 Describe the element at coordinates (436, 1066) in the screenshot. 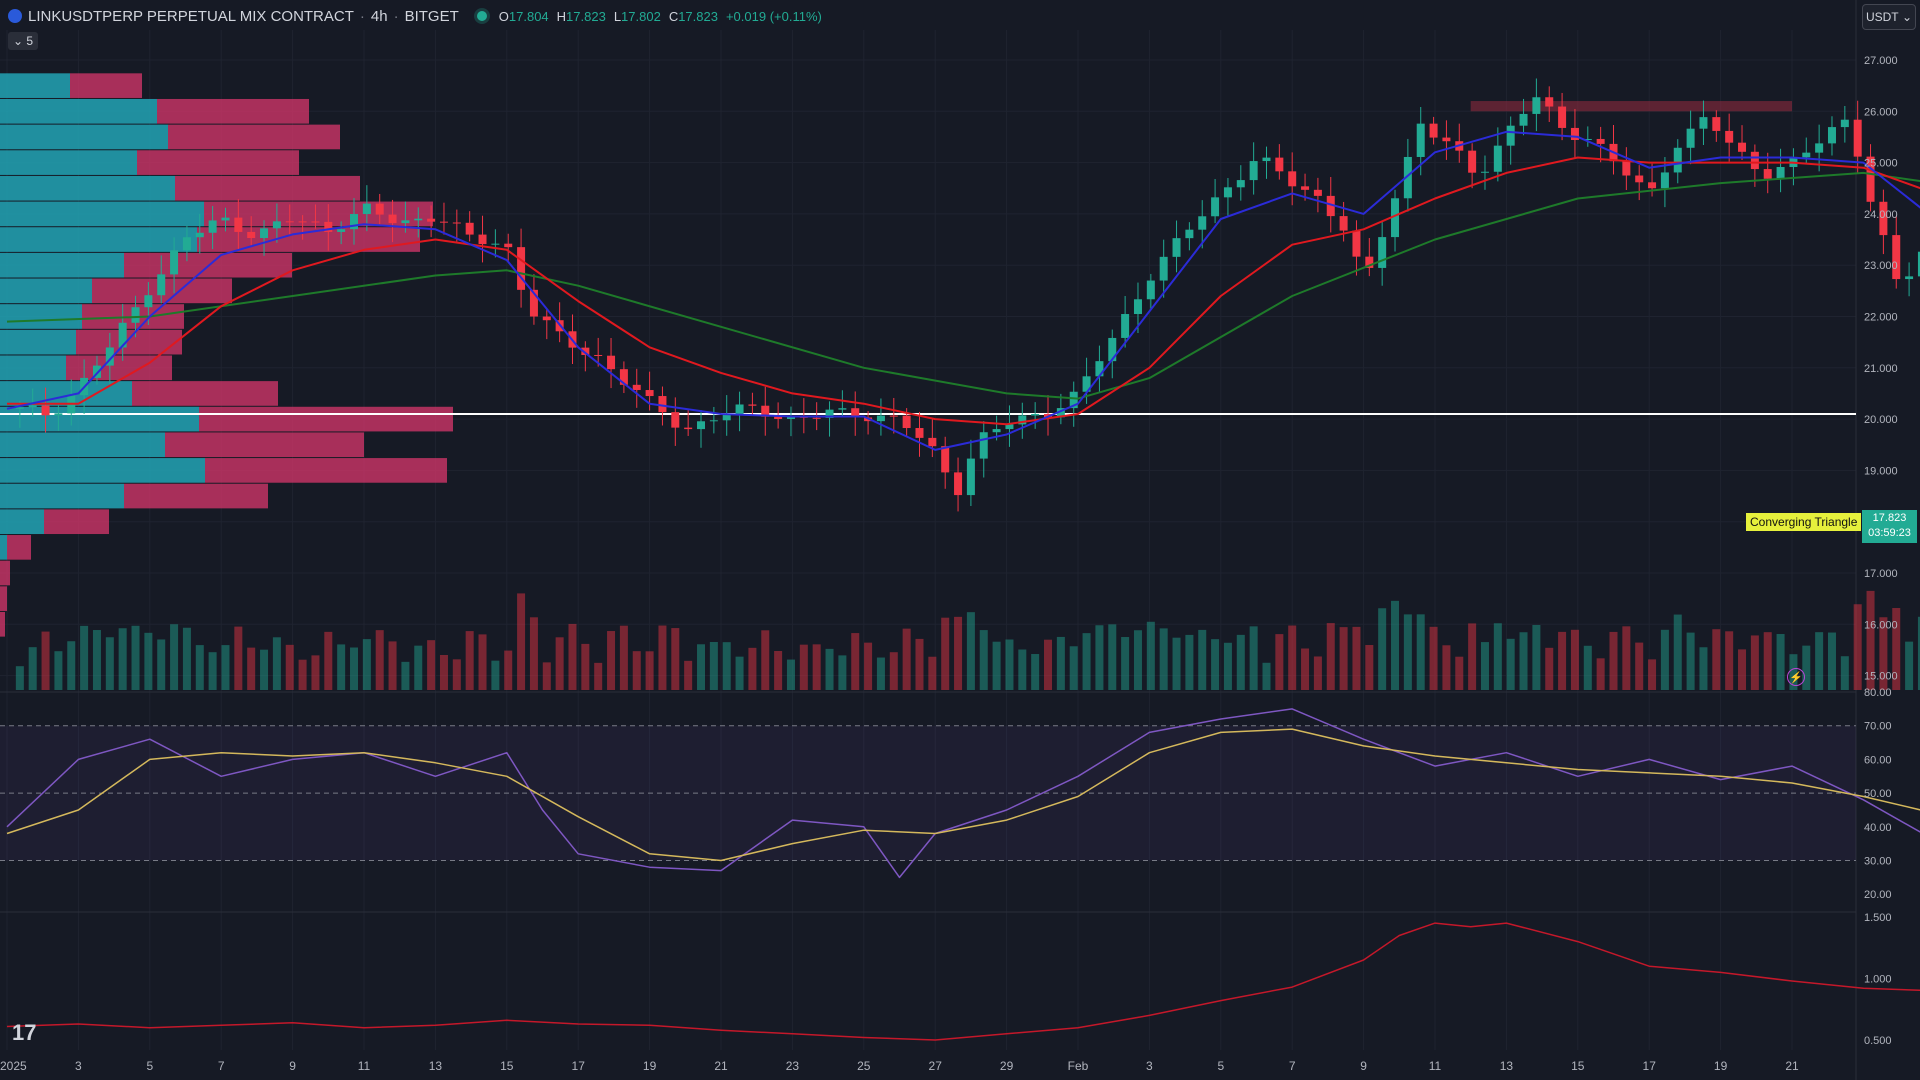

I see `time-axis-label: 13` at that location.